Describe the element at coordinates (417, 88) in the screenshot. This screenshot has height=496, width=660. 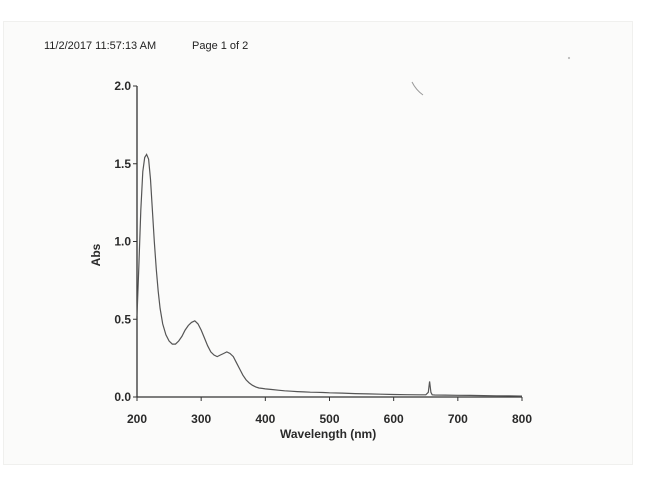
I see `scan-mark` at that location.